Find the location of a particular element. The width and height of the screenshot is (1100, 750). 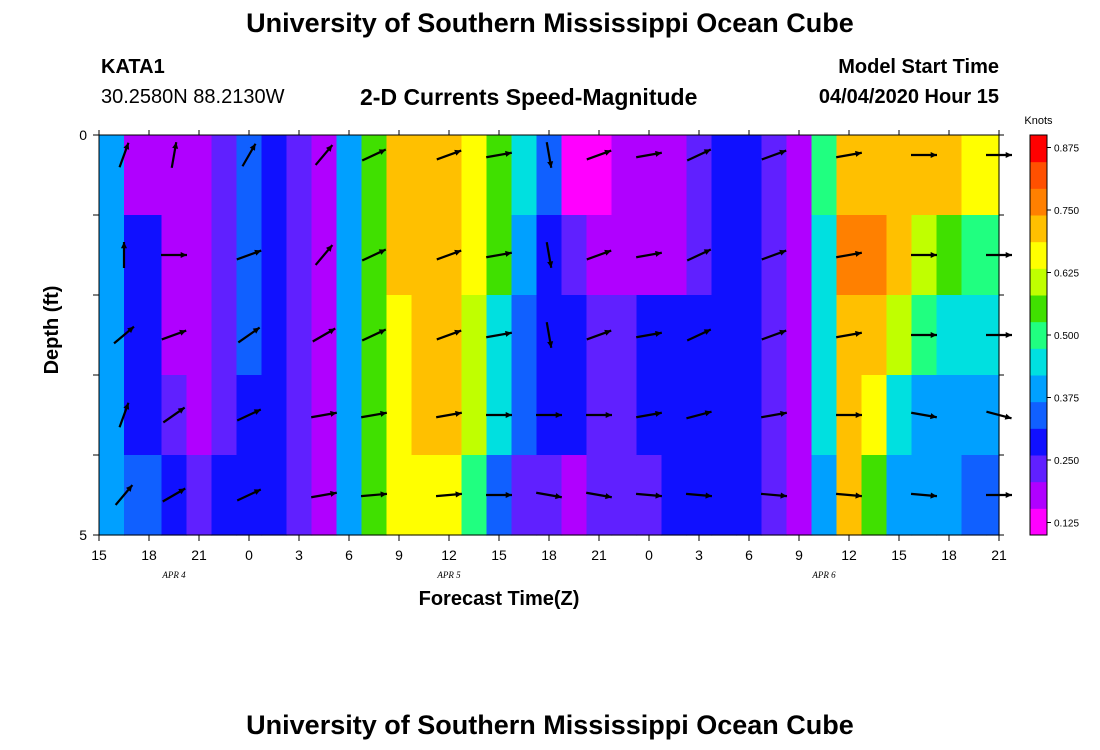

colorbar-tick-label: 0.375 is located at coordinates (1066, 399).